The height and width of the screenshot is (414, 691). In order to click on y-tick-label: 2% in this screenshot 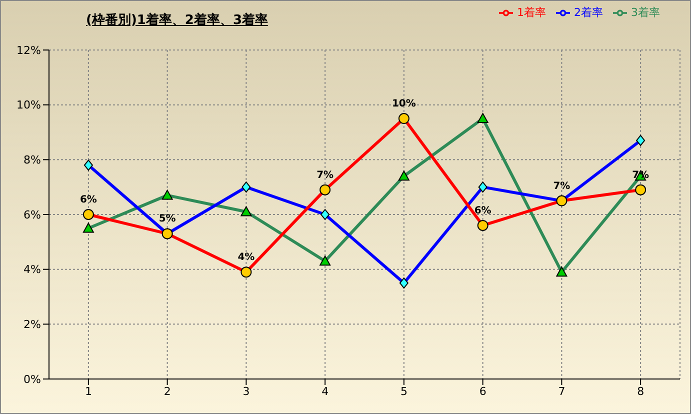, I will do `click(32, 325)`.